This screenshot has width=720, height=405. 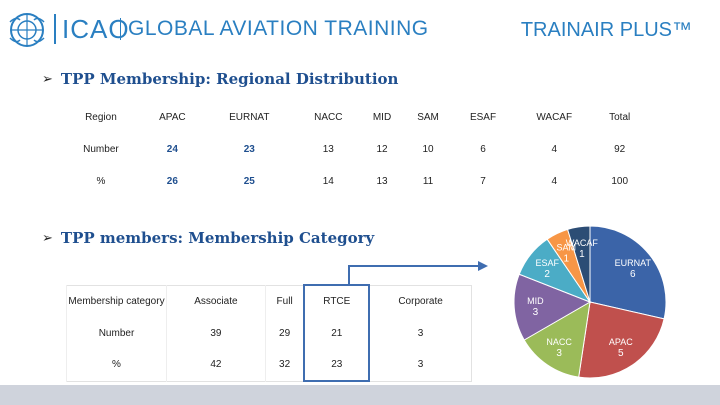 What do you see at coordinates (483, 181) in the screenshot?
I see `table-cell: 7` at bounding box center [483, 181].